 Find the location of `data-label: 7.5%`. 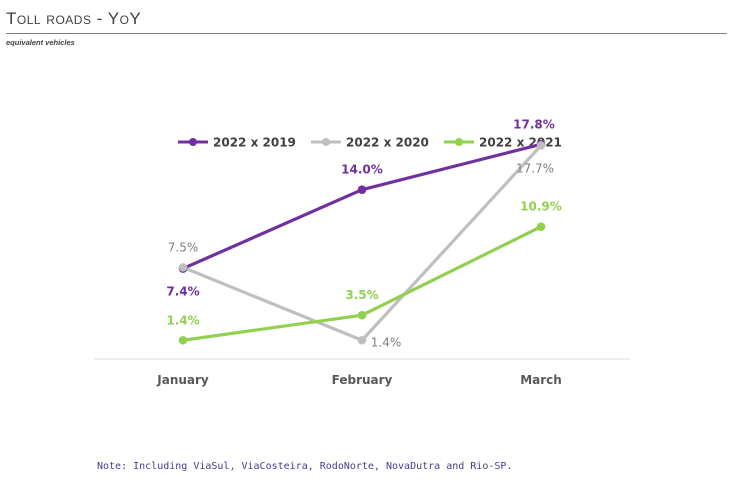

data-label: 7.5% is located at coordinates (183, 247).